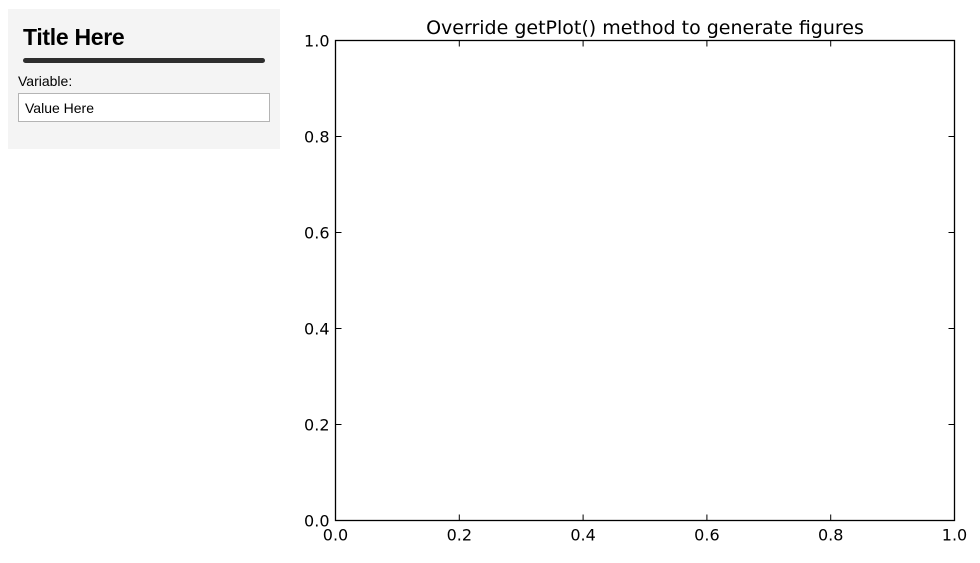 This screenshot has width=980, height=563. I want to click on y-tick-label: 0.8, so click(316, 137).